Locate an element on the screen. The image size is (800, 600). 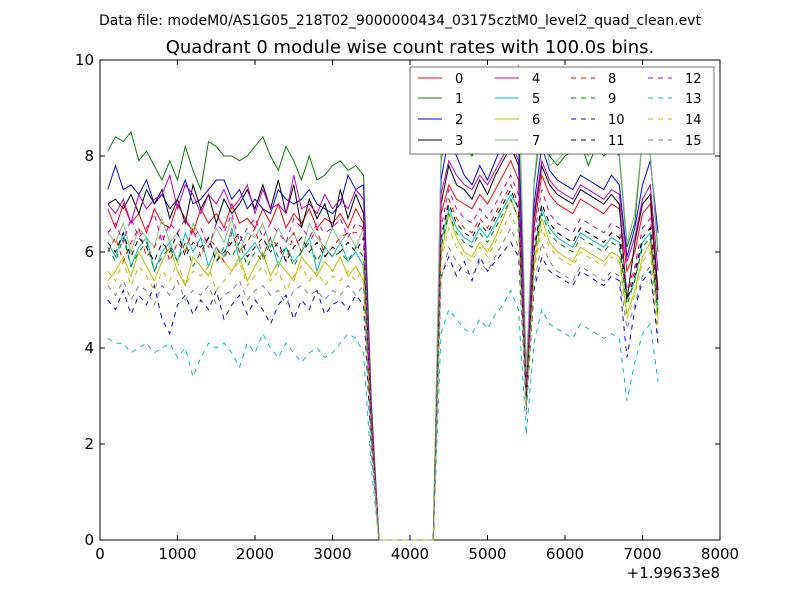
y-tick-label: 6 is located at coordinates (89, 252).